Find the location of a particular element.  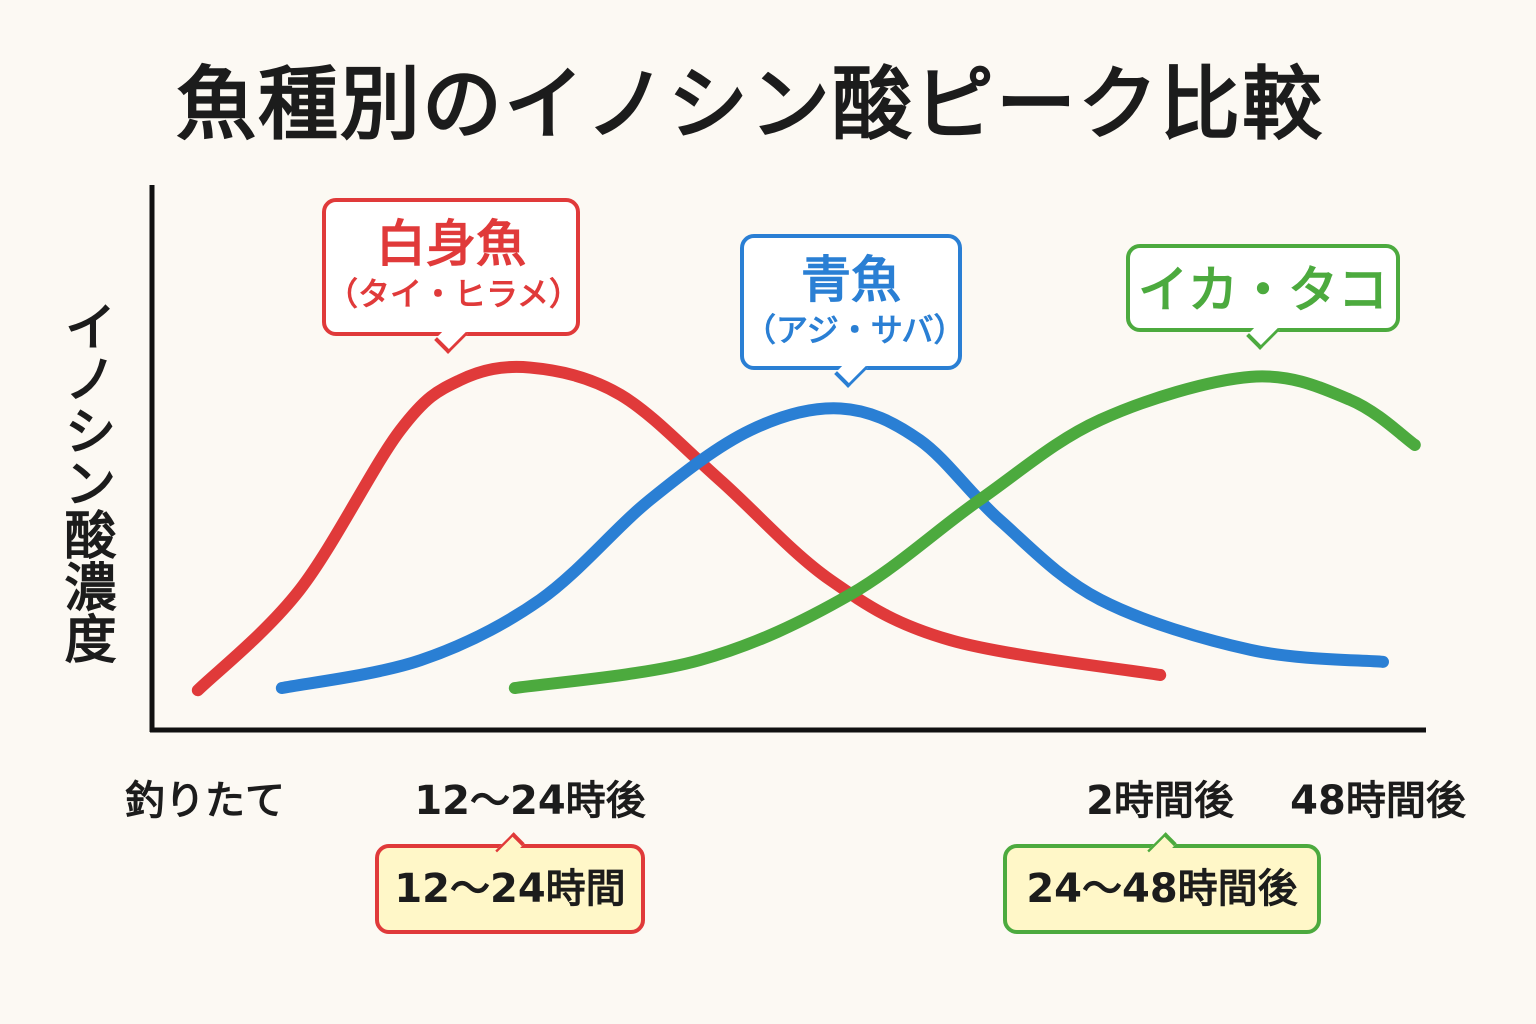

x-tick-label: 48時間後 is located at coordinates (1378, 801).